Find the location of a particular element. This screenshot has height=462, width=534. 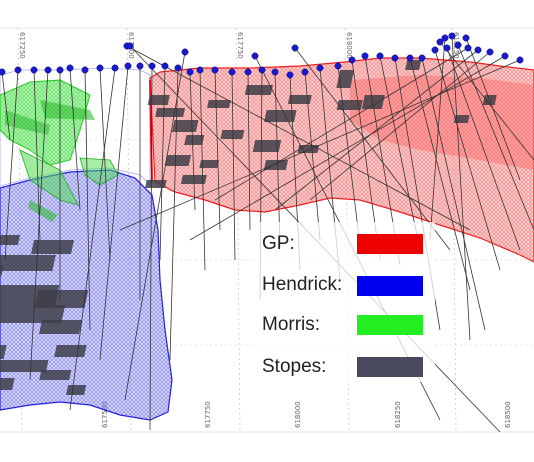

legend-swatch-gp is located at coordinates (390, 244).